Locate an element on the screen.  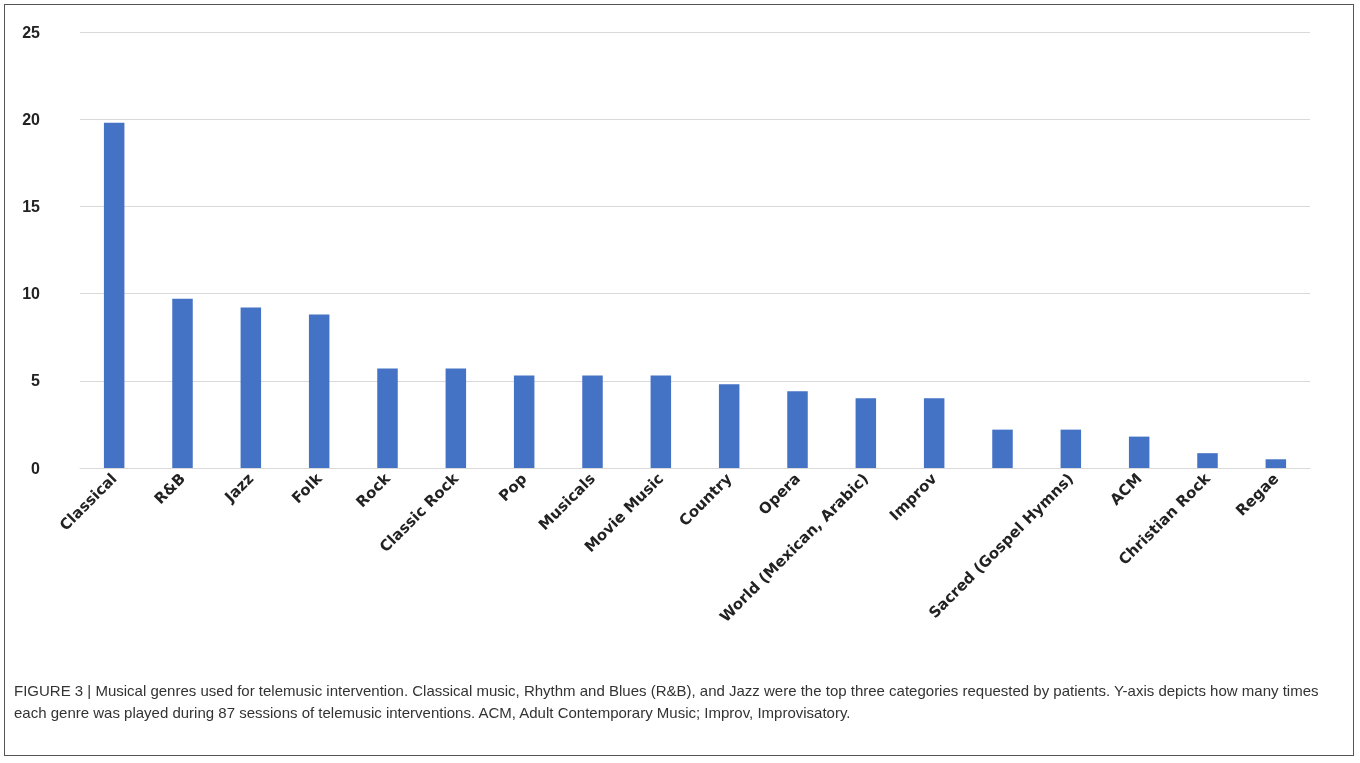
caption: FIGURE 3 | Musical genres used for telemusic intervention. Classical music, Rhythm and Blues (R&B), and Jazz were the top three categories requested by patients. Y-axis depicts how many times each genre was played during 87 sessions of telemusic interventions. ACM, Adult Contemporary Music; Improv, Improvisatory. is located at coordinates (667, 702).